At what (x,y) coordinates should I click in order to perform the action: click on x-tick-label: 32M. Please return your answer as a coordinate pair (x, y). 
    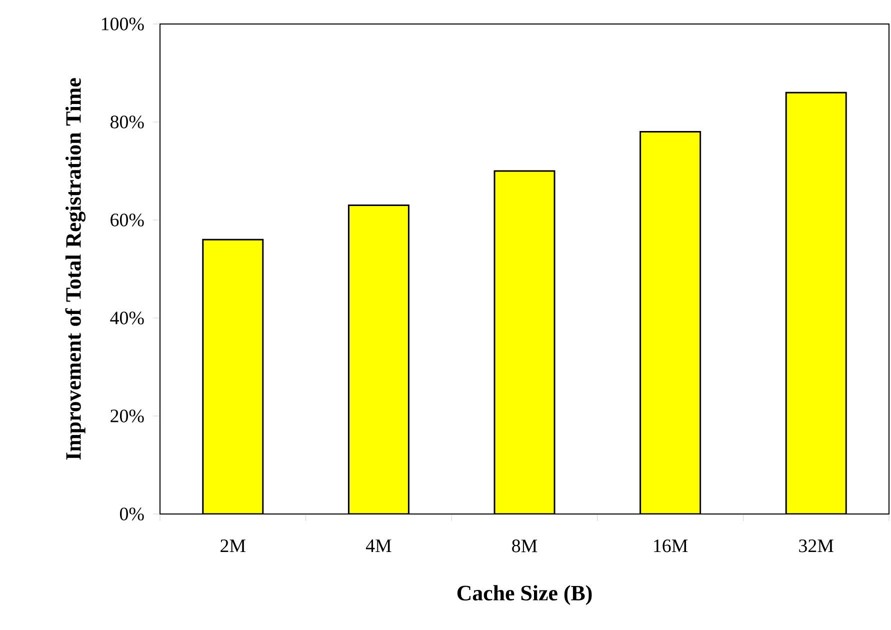
    Looking at the image, I should click on (816, 546).